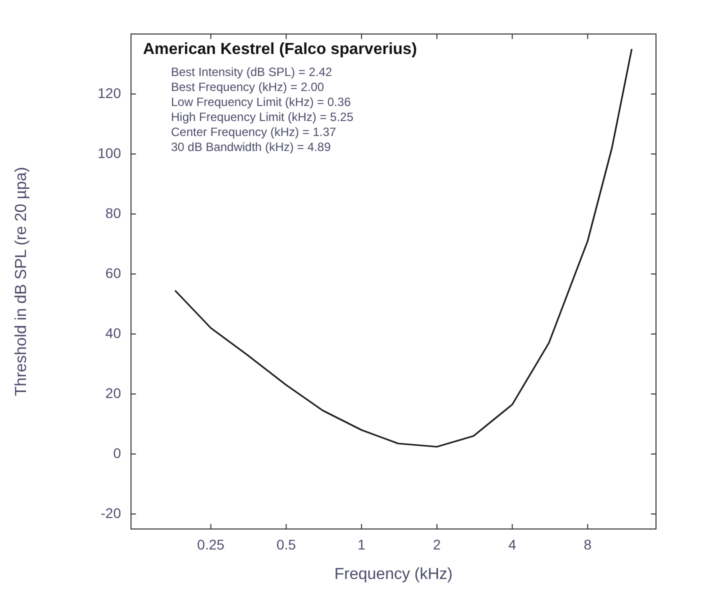  What do you see at coordinates (247, 87) in the screenshot?
I see `annotation: Best Frequency (kHz) = 2.00` at bounding box center [247, 87].